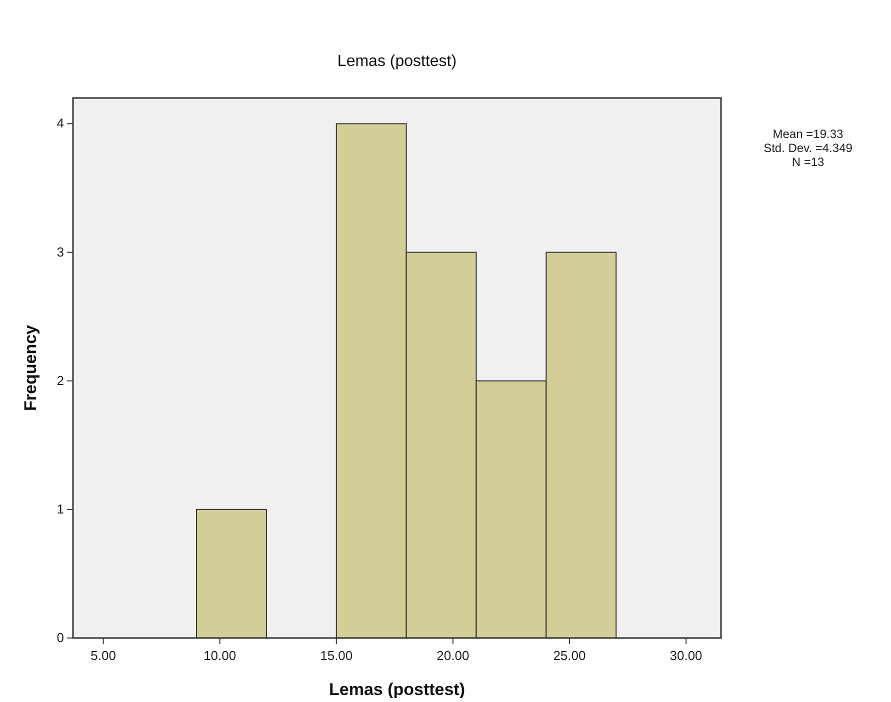  Describe the element at coordinates (808, 148) in the screenshot. I see `text: Std. Dev. =4.349` at that location.